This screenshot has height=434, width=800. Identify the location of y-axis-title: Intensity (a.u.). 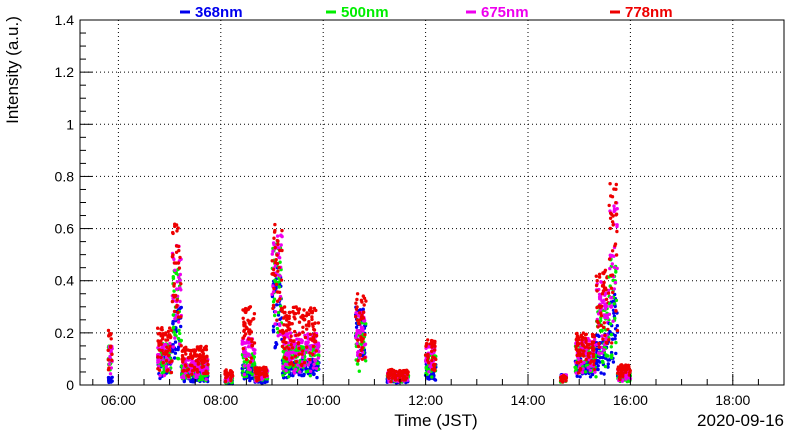
(12, 70).